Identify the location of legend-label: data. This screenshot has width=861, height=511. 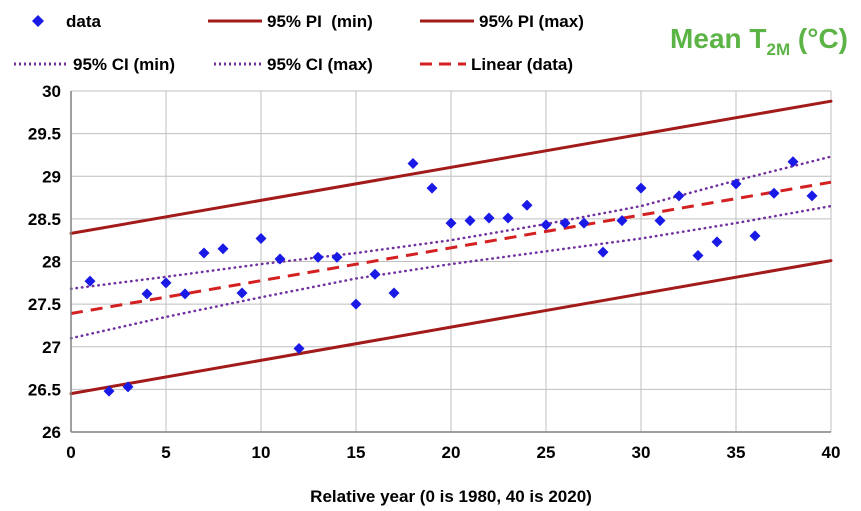
(84, 21).